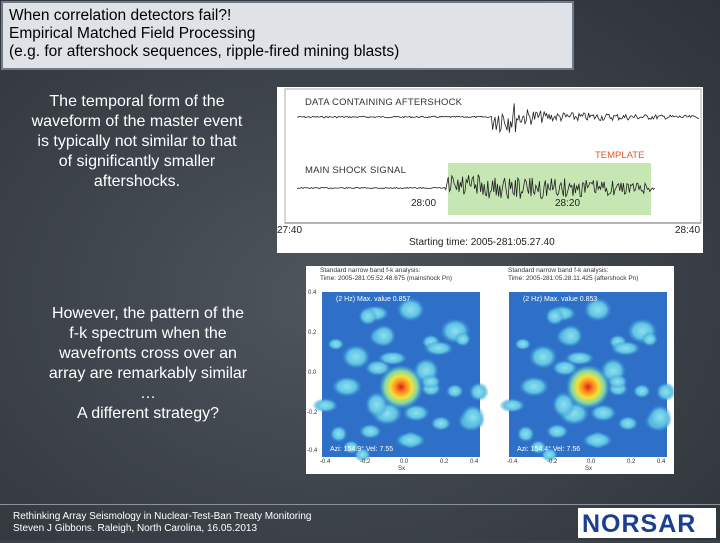  I want to click on text2-line: However, the pattern of the, so click(148, 313).